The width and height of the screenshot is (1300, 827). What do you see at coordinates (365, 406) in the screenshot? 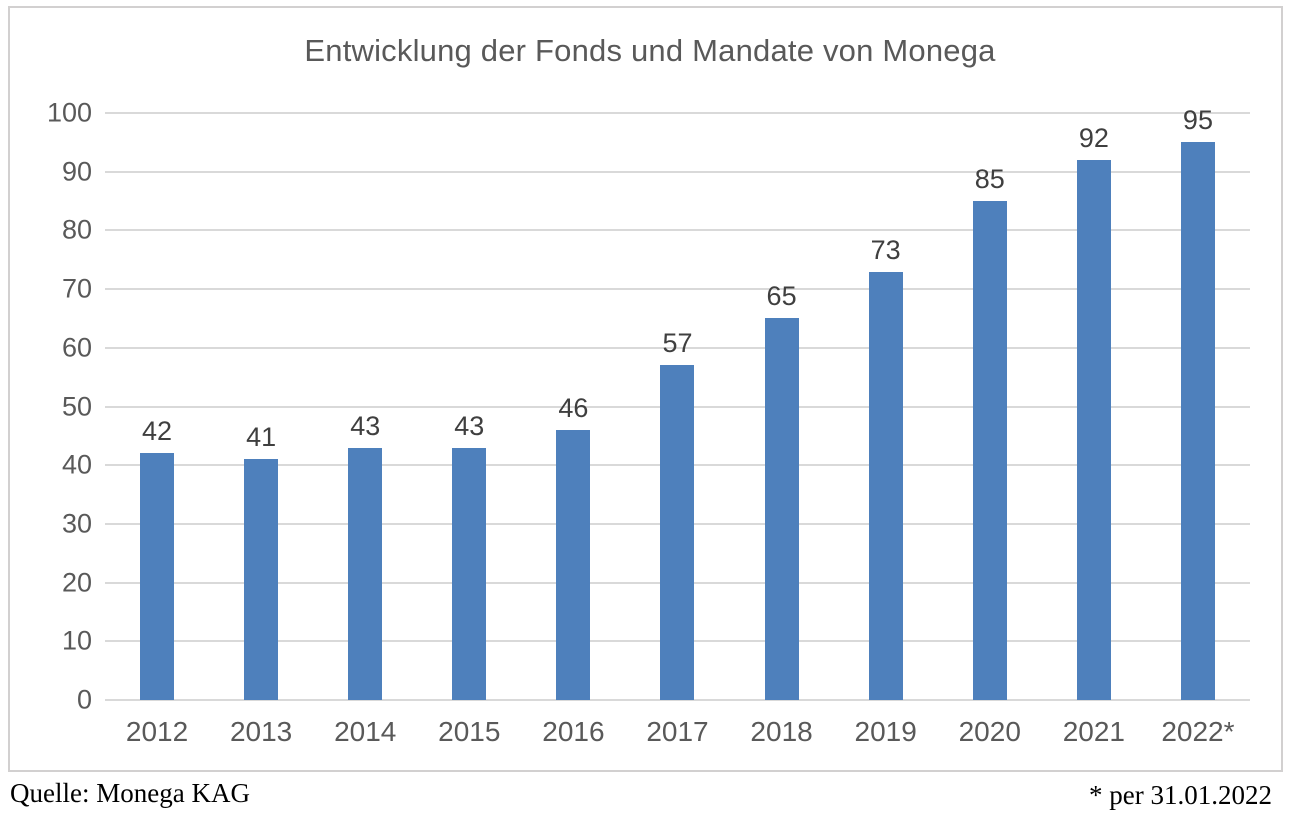
I see `category-cell-2014: 43` at bounding box center [365, 406].